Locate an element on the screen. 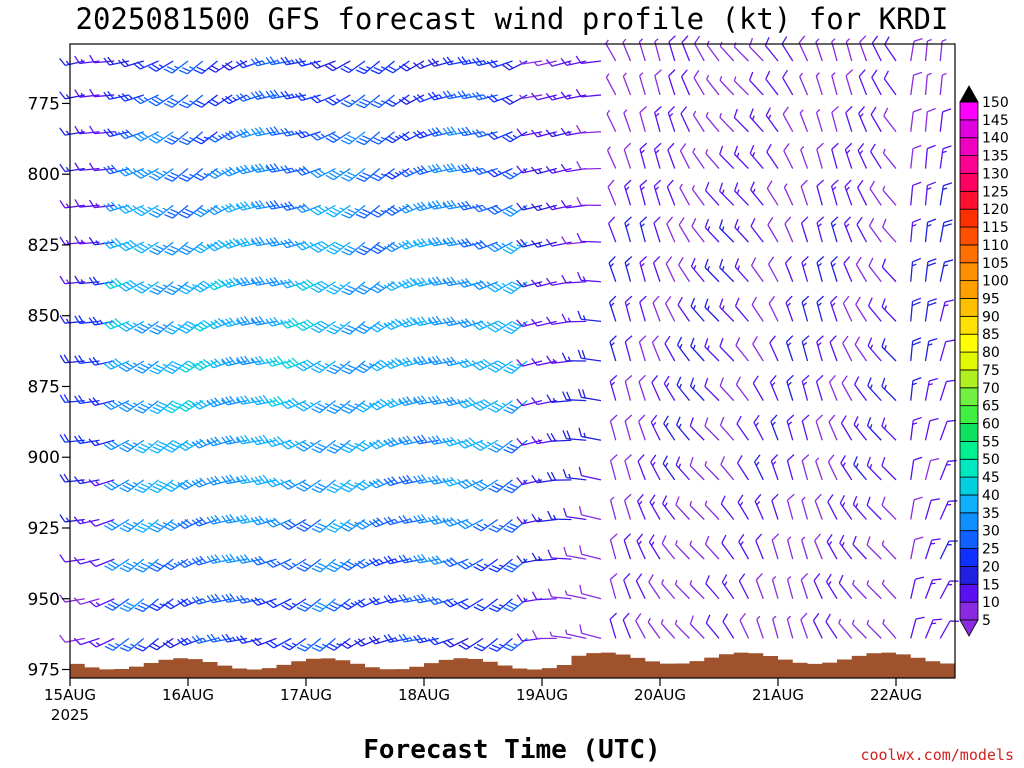 Image resolution: width=1024 pixels, height=768 pixels. x-axis: 15AUG 16AUG 17AUG 18AUG 19AUG 20AUG 21AUG 22AUG is located at coordinates (483, 691).